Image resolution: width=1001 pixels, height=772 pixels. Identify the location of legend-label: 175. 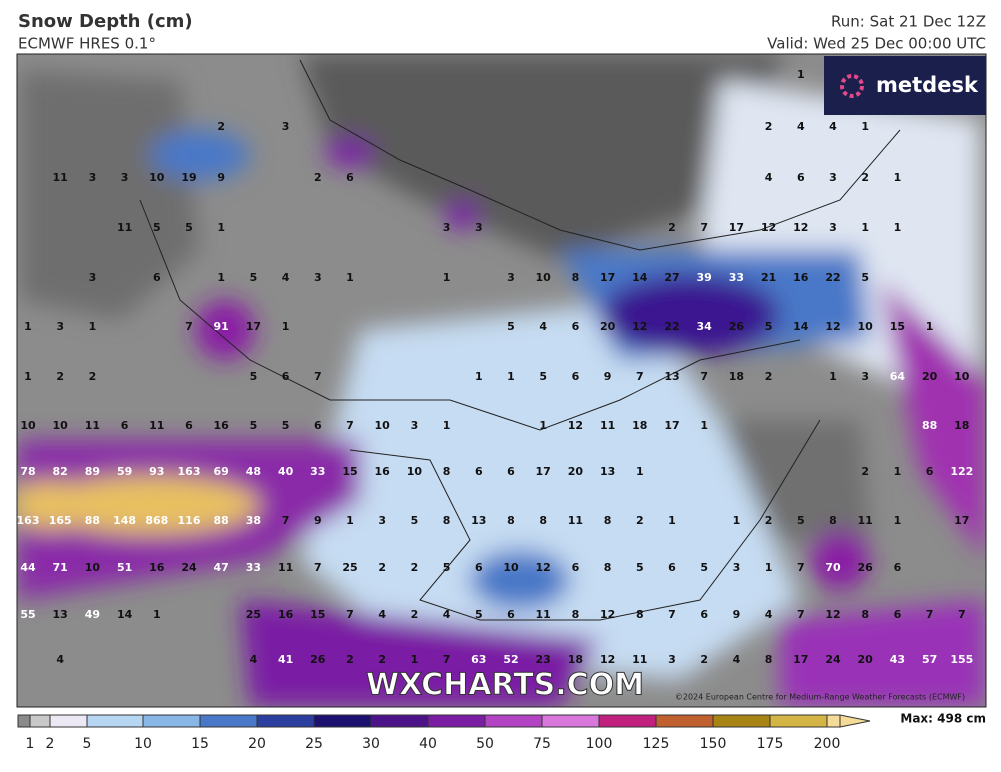
(770, 744).